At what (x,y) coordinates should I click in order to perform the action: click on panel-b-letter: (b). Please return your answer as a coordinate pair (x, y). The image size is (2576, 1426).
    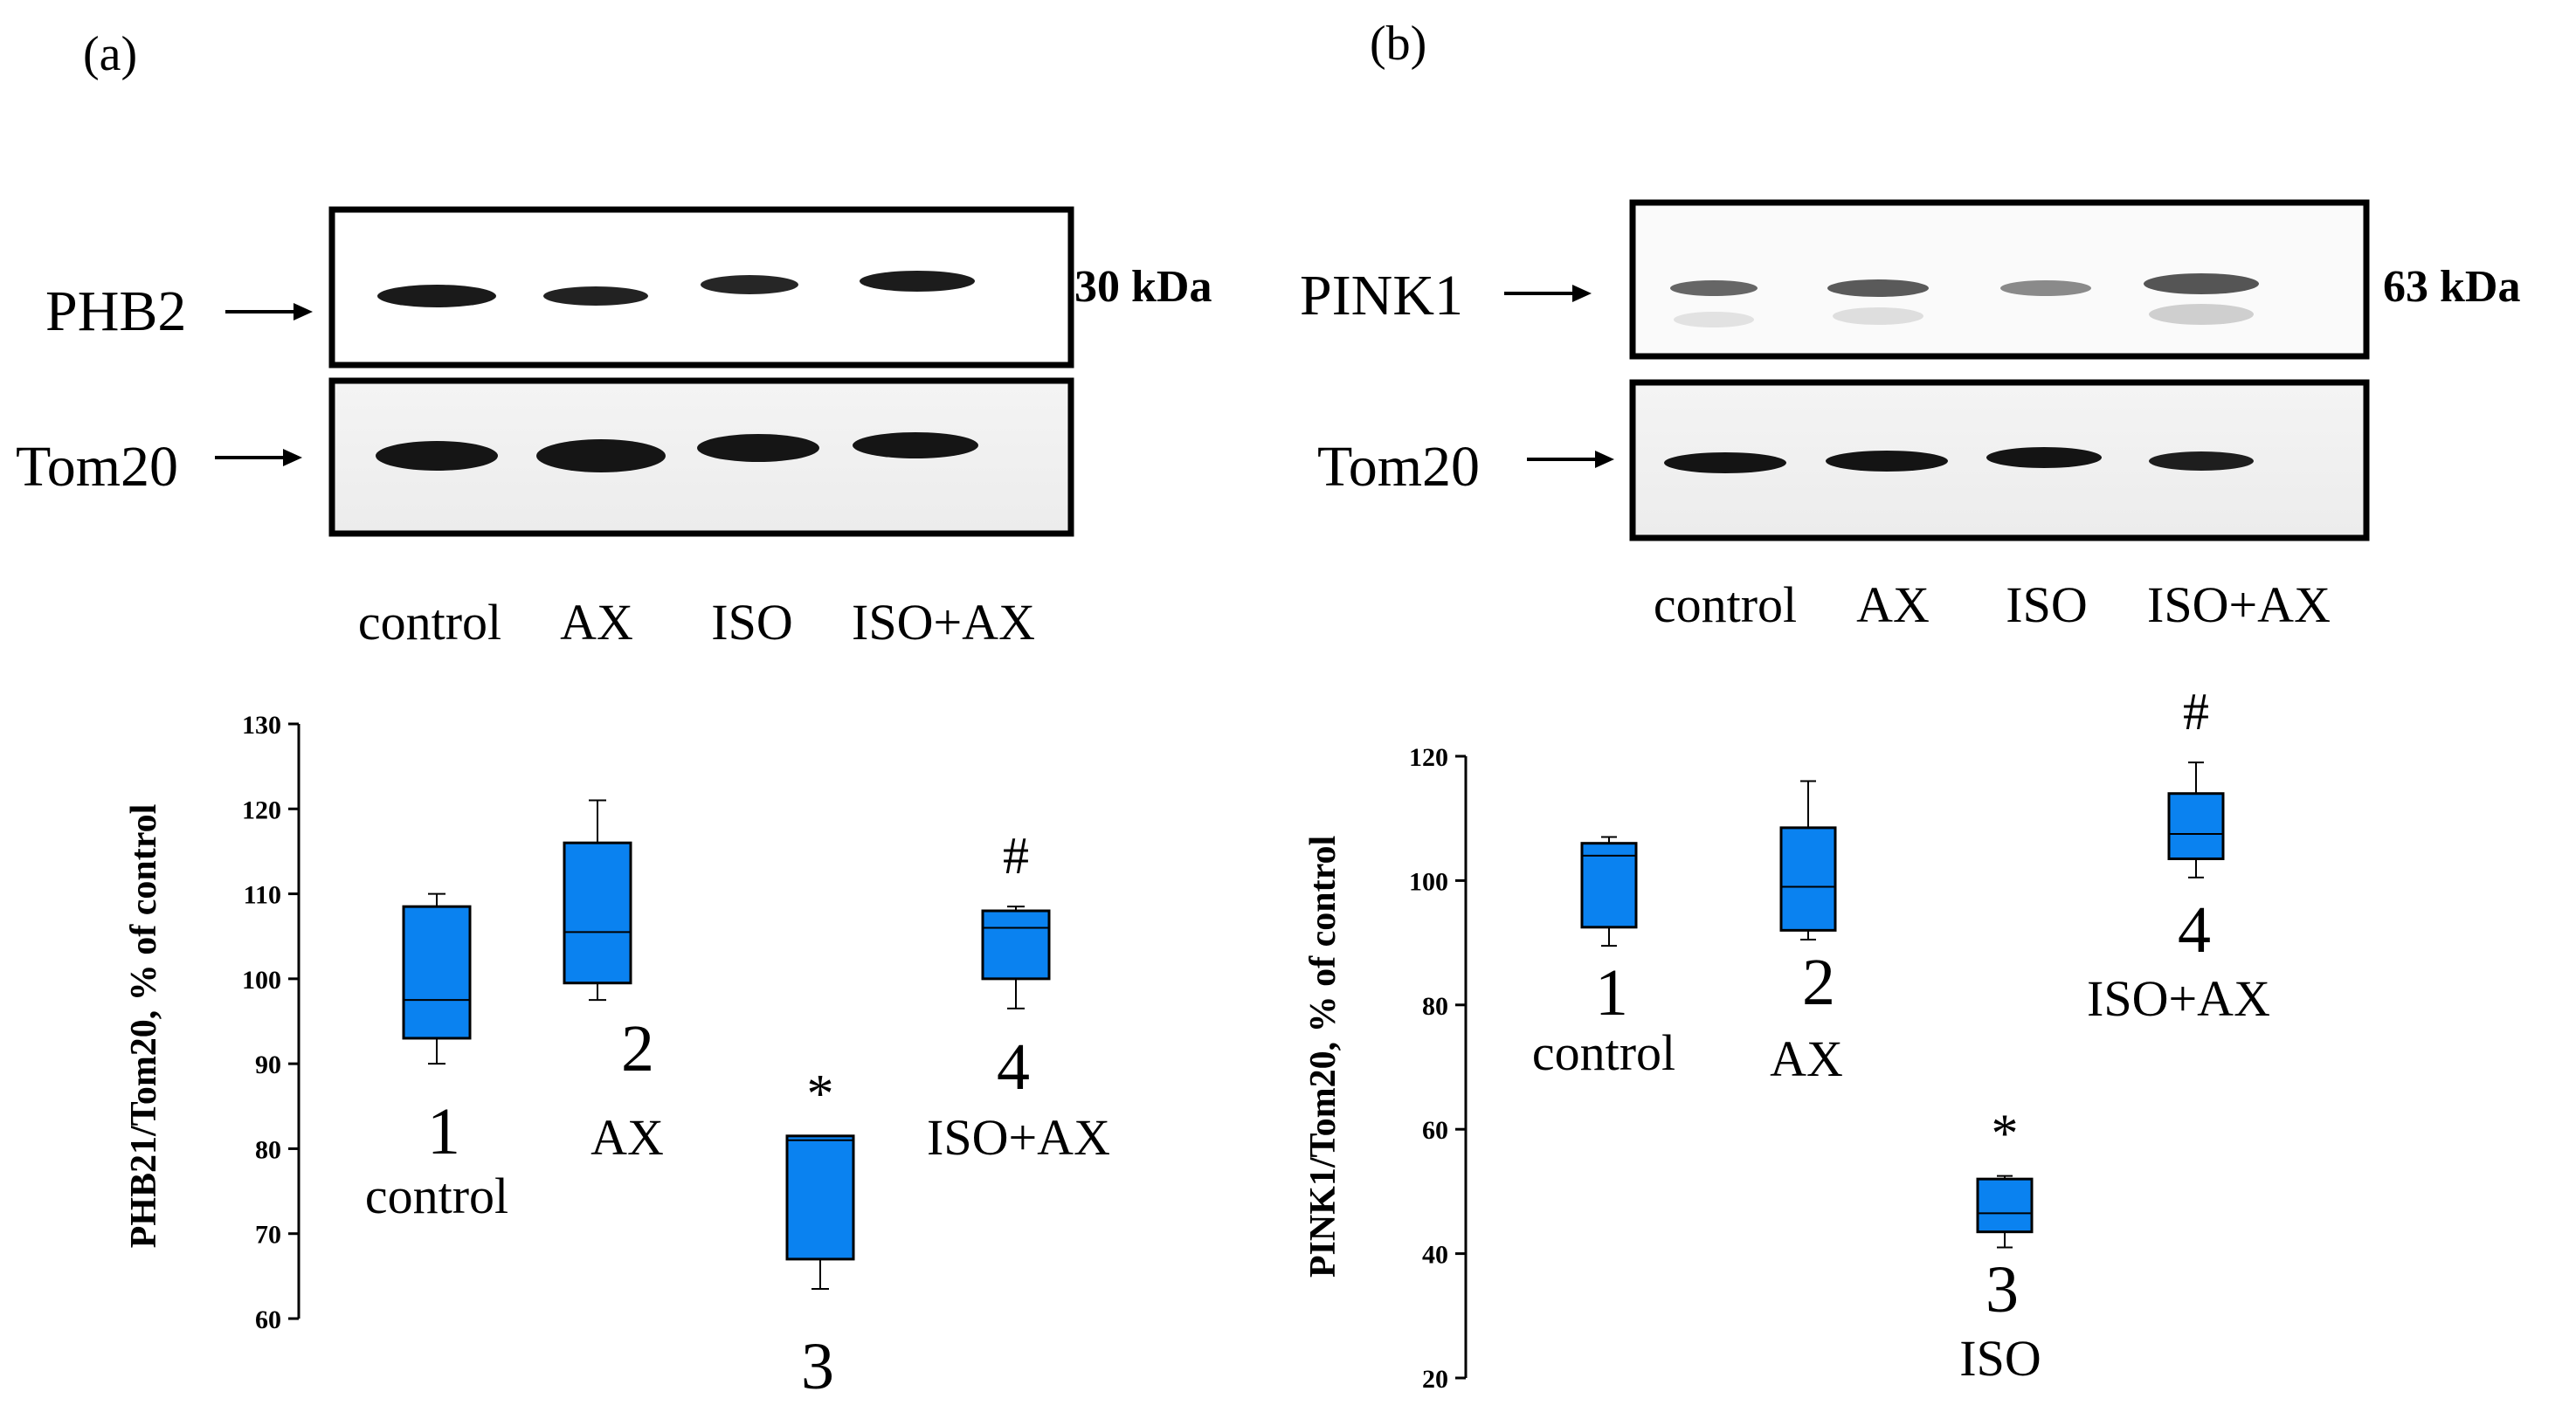
    Looking at the image, I should click on (1398, 44).